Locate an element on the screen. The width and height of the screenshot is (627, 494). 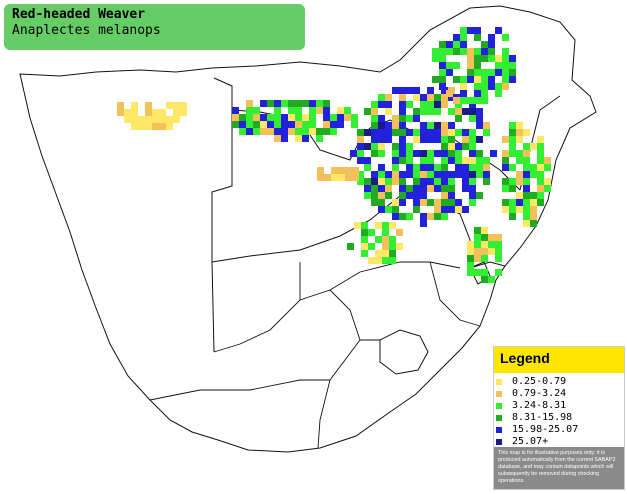
legend-label: 0.25-0.79 is located at coordinates (539, 381).